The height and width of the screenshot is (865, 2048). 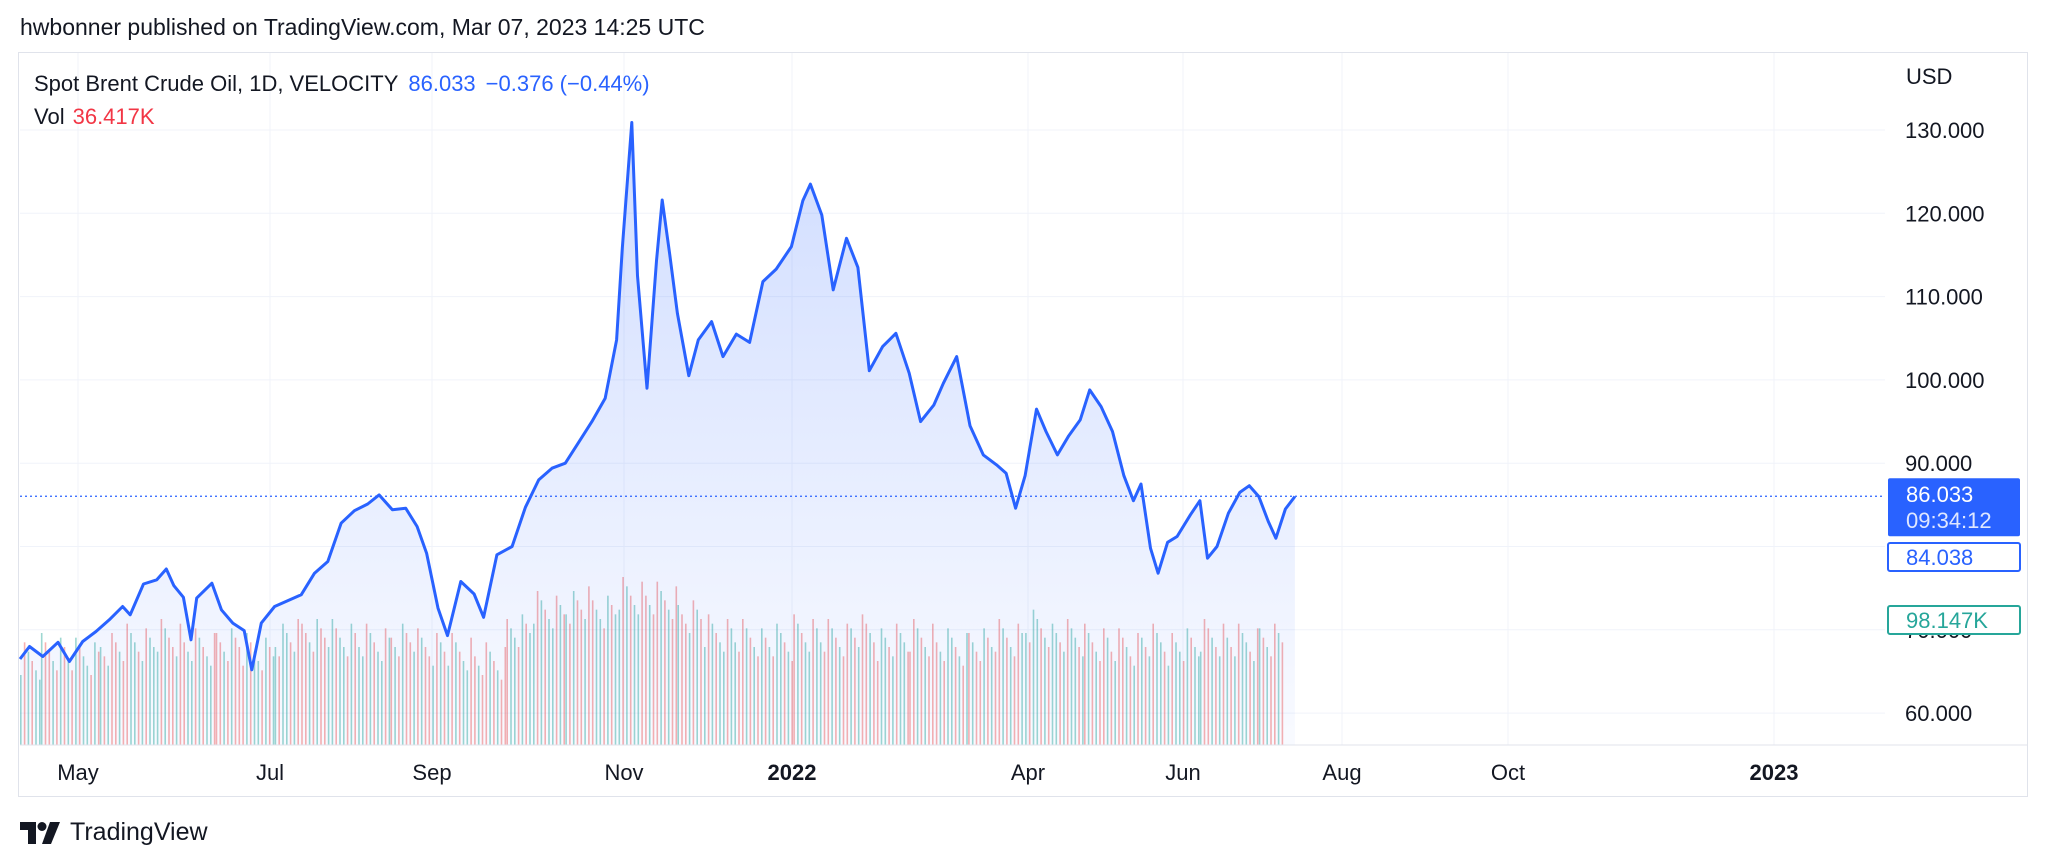 I want to click on tradingview-wordmark: TradingView, so click(x=139, y=832).